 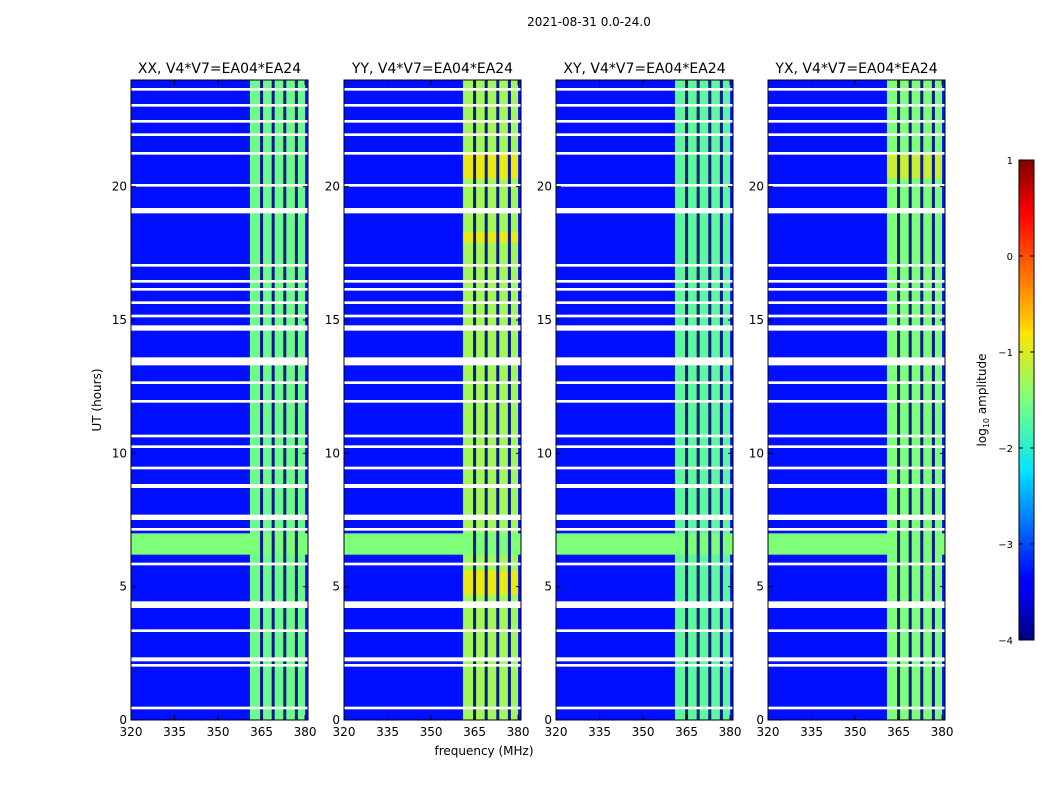 I want to click on y-axis-label: UT (hours), so click(x=97, y=399).